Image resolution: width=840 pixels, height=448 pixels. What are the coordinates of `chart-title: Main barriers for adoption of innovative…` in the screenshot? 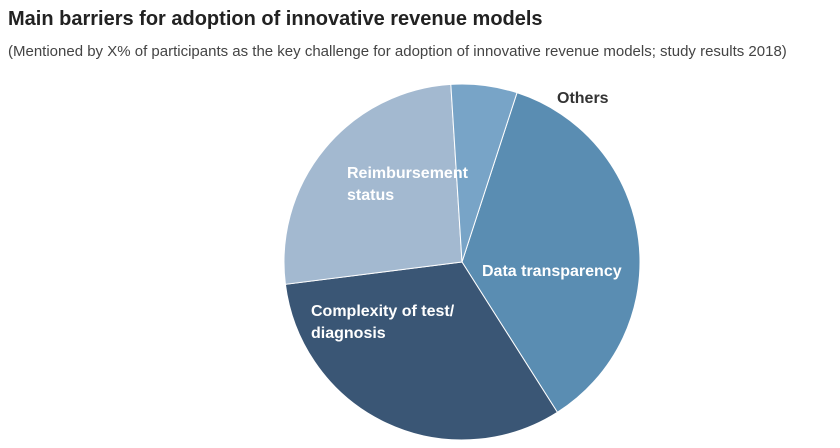 It's located at (275, 19).